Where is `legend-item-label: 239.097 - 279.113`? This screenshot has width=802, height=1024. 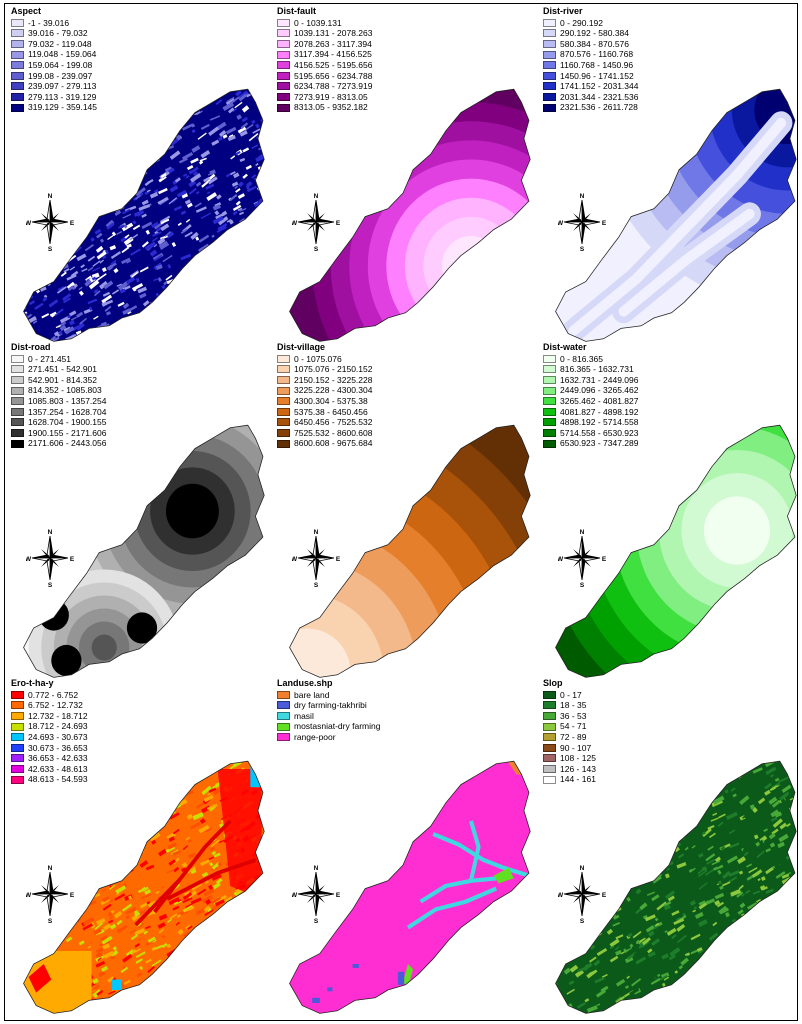 legend-item-label: 239.097 - 279.113 is located at coordinates (62, 86).